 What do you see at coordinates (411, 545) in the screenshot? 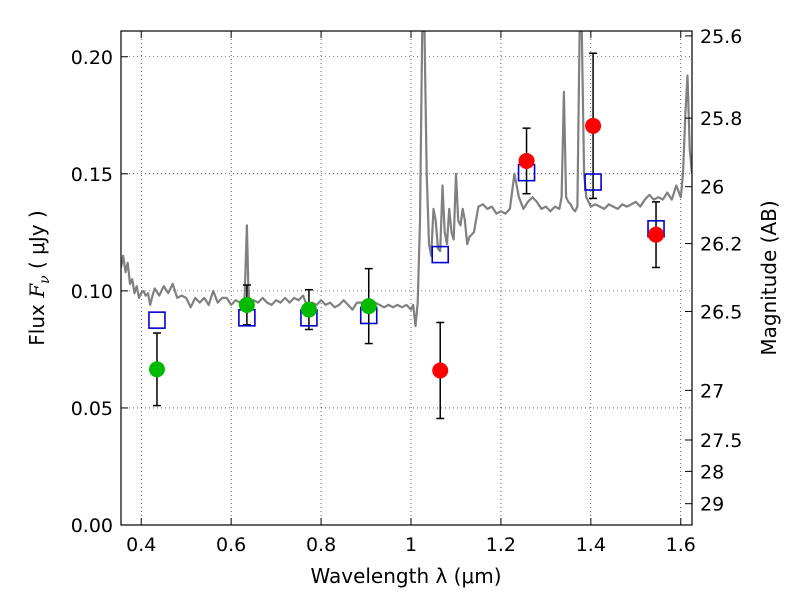
I see `x-tick-label: 1` at bounding box center [411, 545].